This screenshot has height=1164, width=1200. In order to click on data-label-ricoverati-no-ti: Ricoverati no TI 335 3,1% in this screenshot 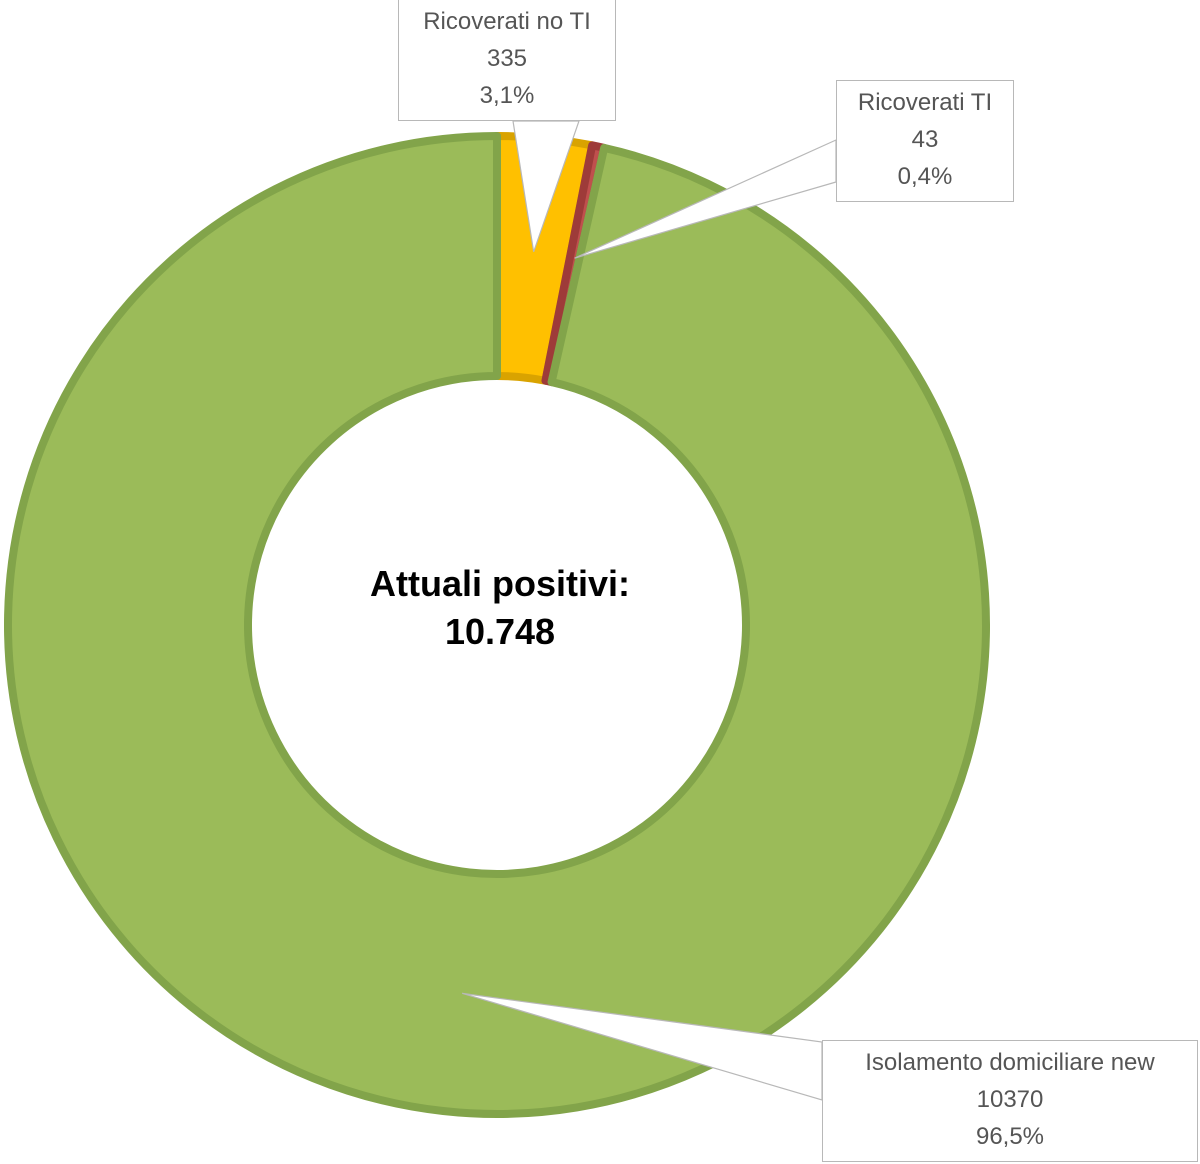, I will do `click(507, 60)`.